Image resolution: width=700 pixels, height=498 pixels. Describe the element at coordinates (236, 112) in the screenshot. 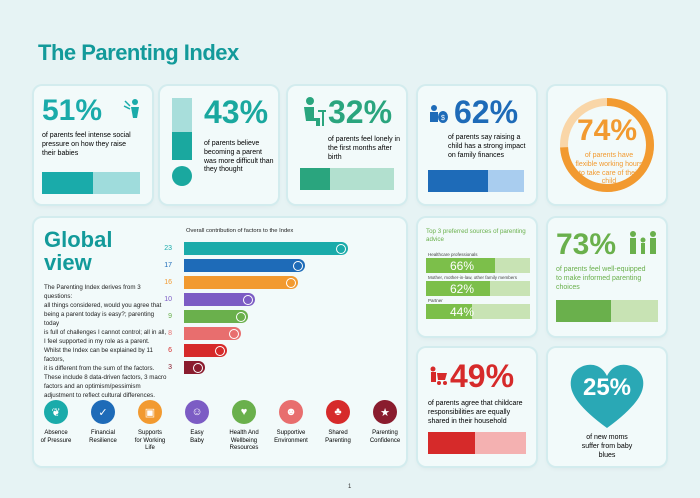

I see `stat-value: 43%` at that location.